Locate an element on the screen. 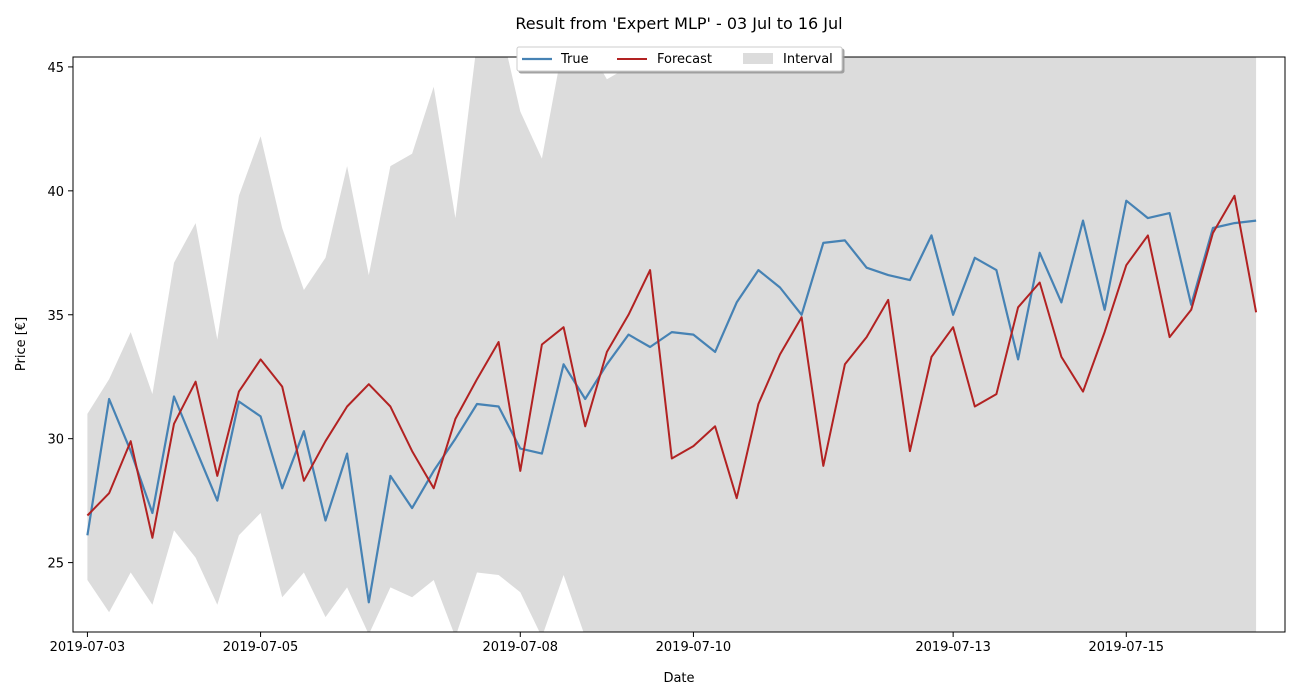 This screenshot has width=1300, height=700. x-tick-label: 2019-07-10 is located at coordinates (694, 647).